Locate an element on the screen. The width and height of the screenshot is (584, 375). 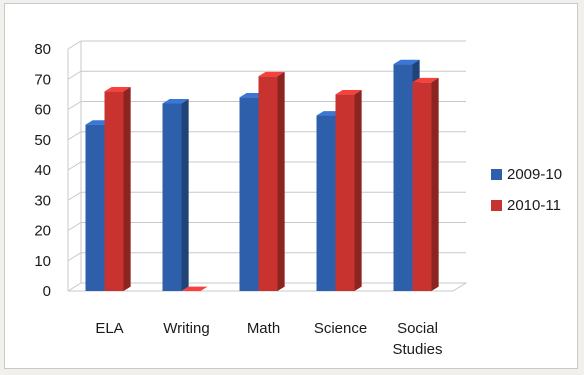
y-tick-label: 50 is located at coordinates (42, 140).